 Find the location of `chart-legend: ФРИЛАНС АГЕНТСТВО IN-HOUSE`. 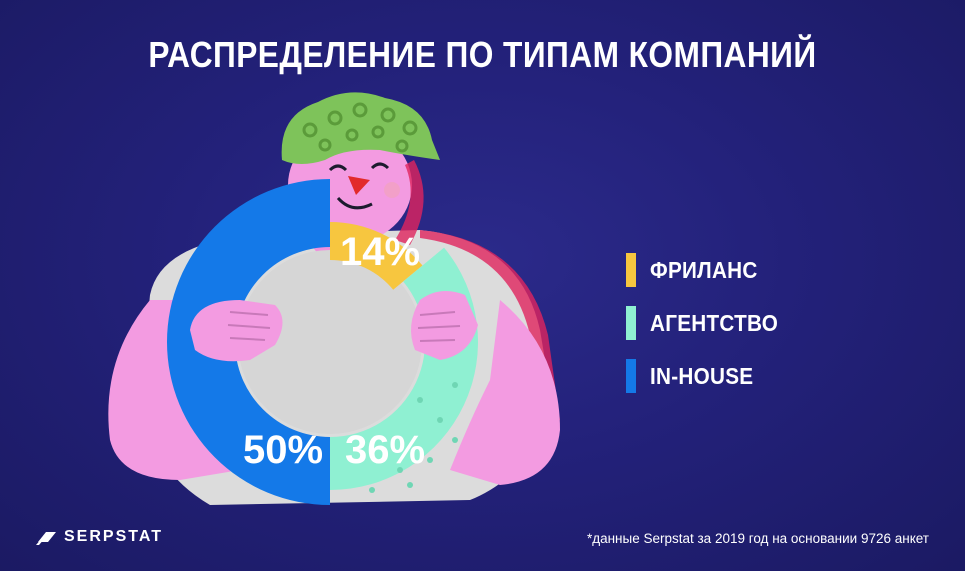

chart-legend: ФРИЛАНС АГЕНТСТВО IN-HOUSE is located at coordinates (709, 331).